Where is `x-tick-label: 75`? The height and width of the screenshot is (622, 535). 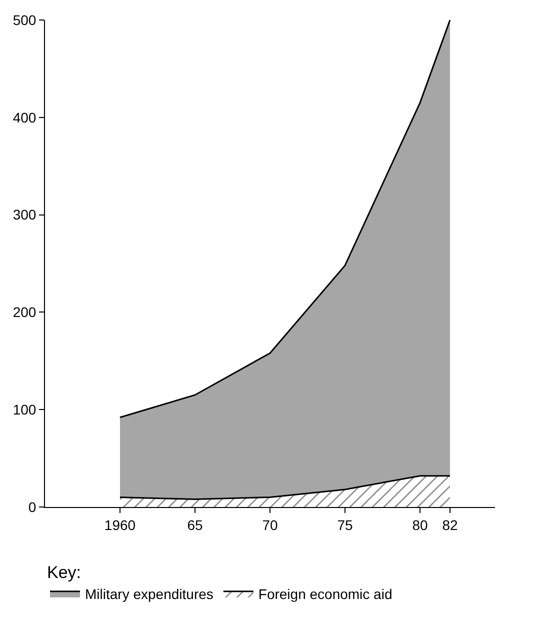
x-tick-label: 75 is located at coordinates (345, 524).